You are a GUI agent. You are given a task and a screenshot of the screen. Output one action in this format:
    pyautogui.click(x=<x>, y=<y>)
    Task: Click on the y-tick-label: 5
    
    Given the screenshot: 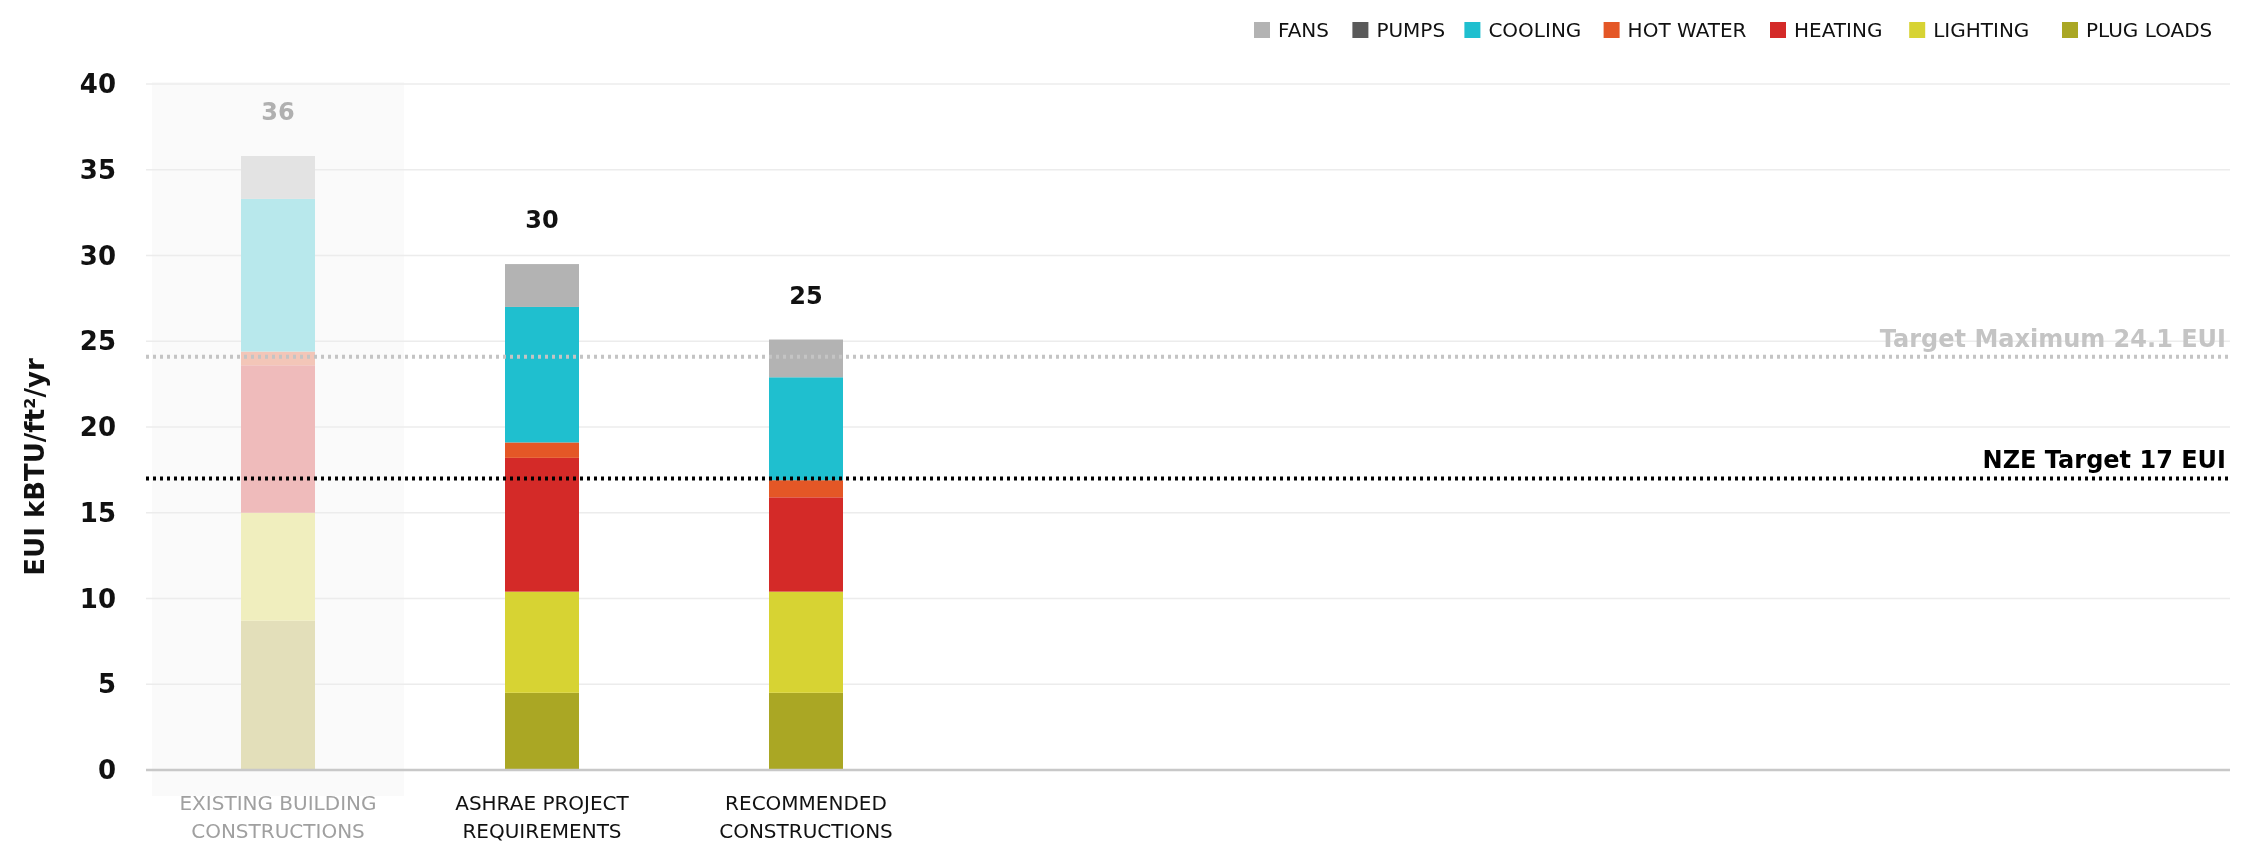 What is the action you would take?
    pyautogui.click(x=106, y=684)
    